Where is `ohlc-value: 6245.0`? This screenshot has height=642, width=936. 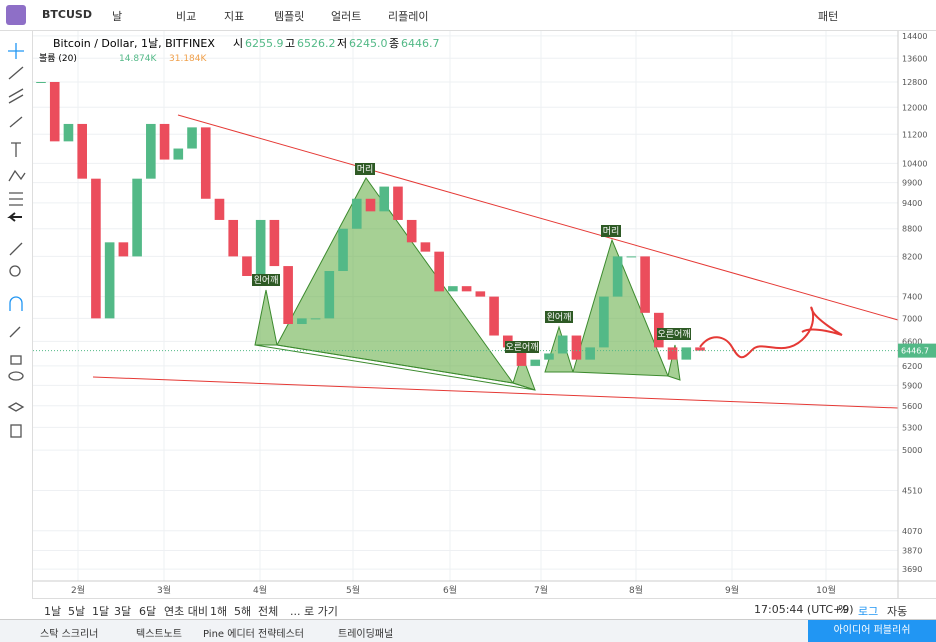
ohlc-value: 6245.0 is located at coordinates (368, 43).